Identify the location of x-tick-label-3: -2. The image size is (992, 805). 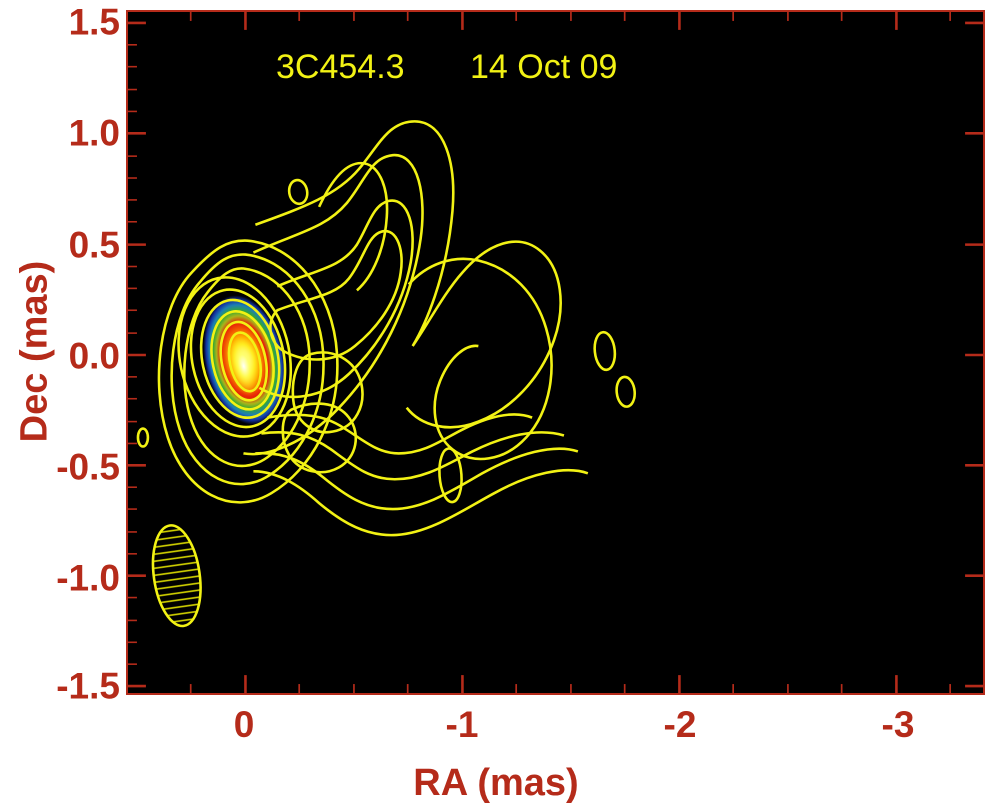
(680, 724).